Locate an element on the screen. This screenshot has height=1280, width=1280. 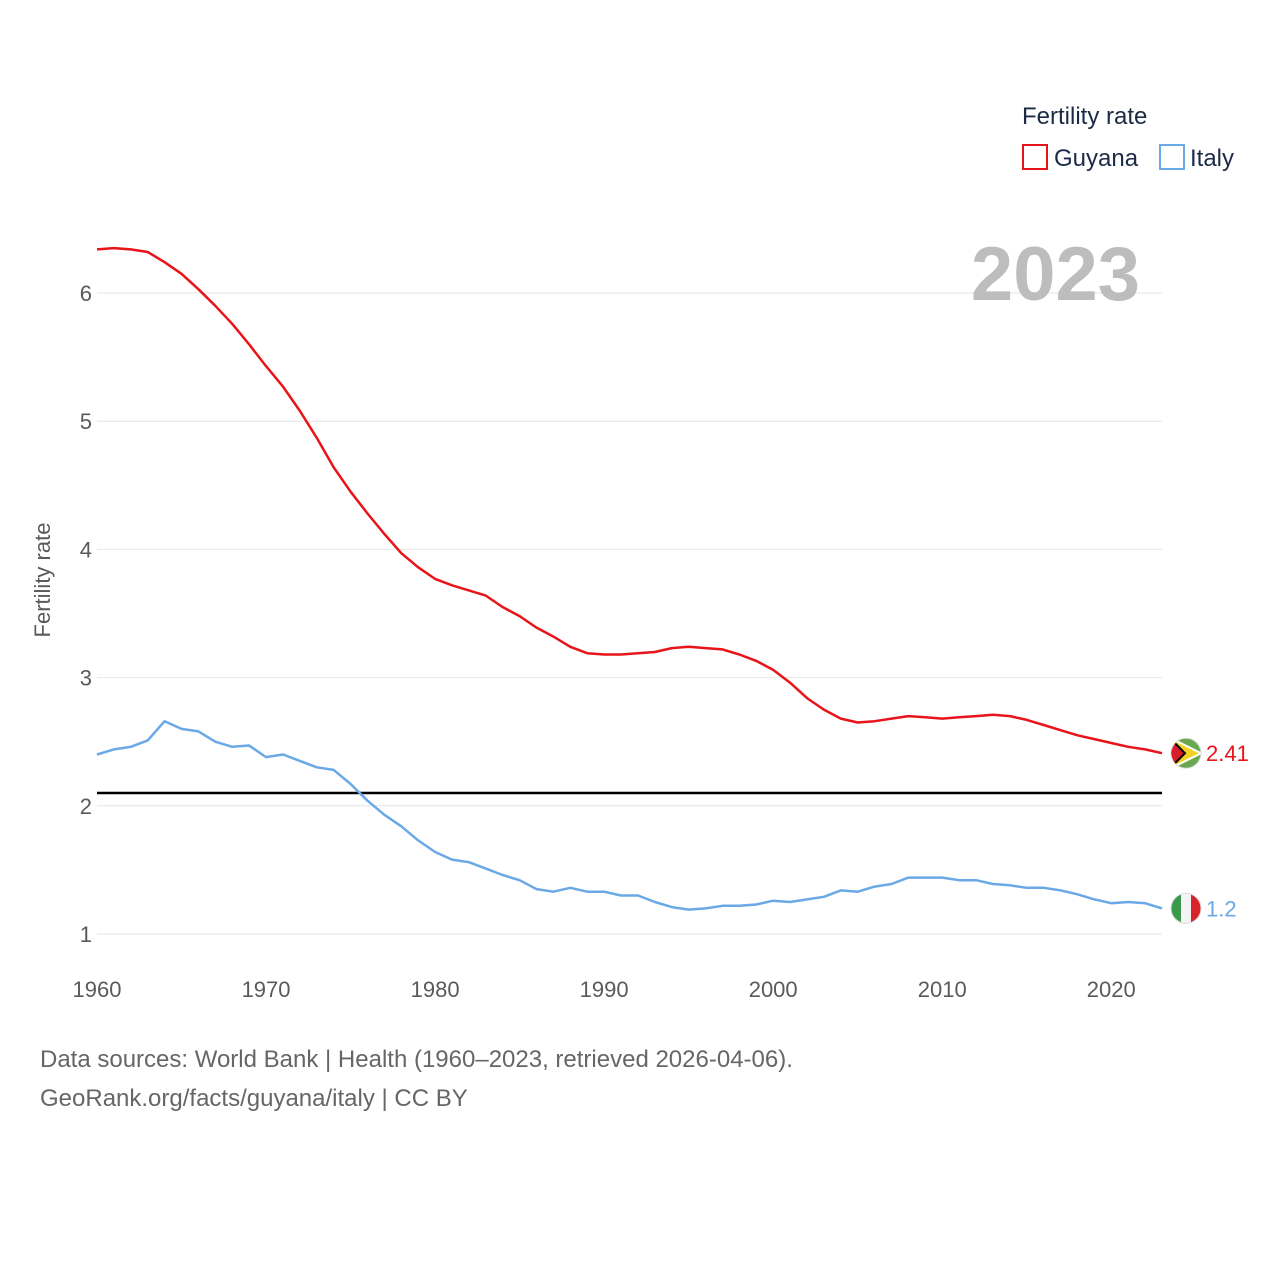
legend: Fertility rate Guyana Italy is located at coordinates (1128, 137).